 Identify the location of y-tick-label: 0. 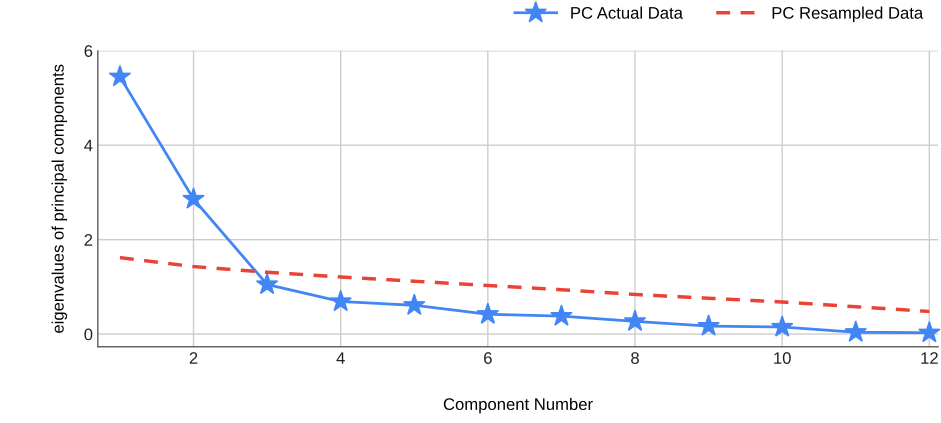
(88, 334).